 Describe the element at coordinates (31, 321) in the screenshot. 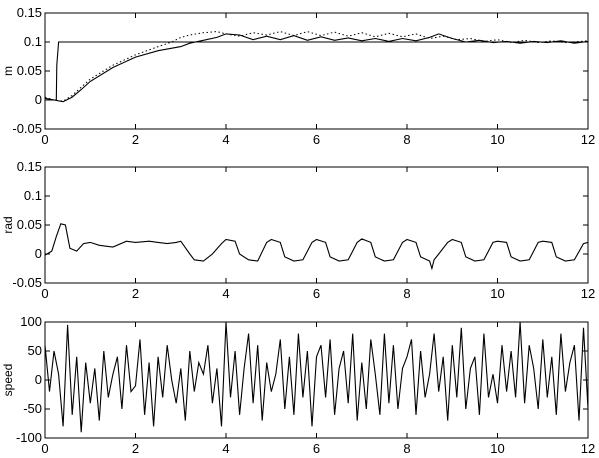

I see `y-tick-label: 100` at that location.